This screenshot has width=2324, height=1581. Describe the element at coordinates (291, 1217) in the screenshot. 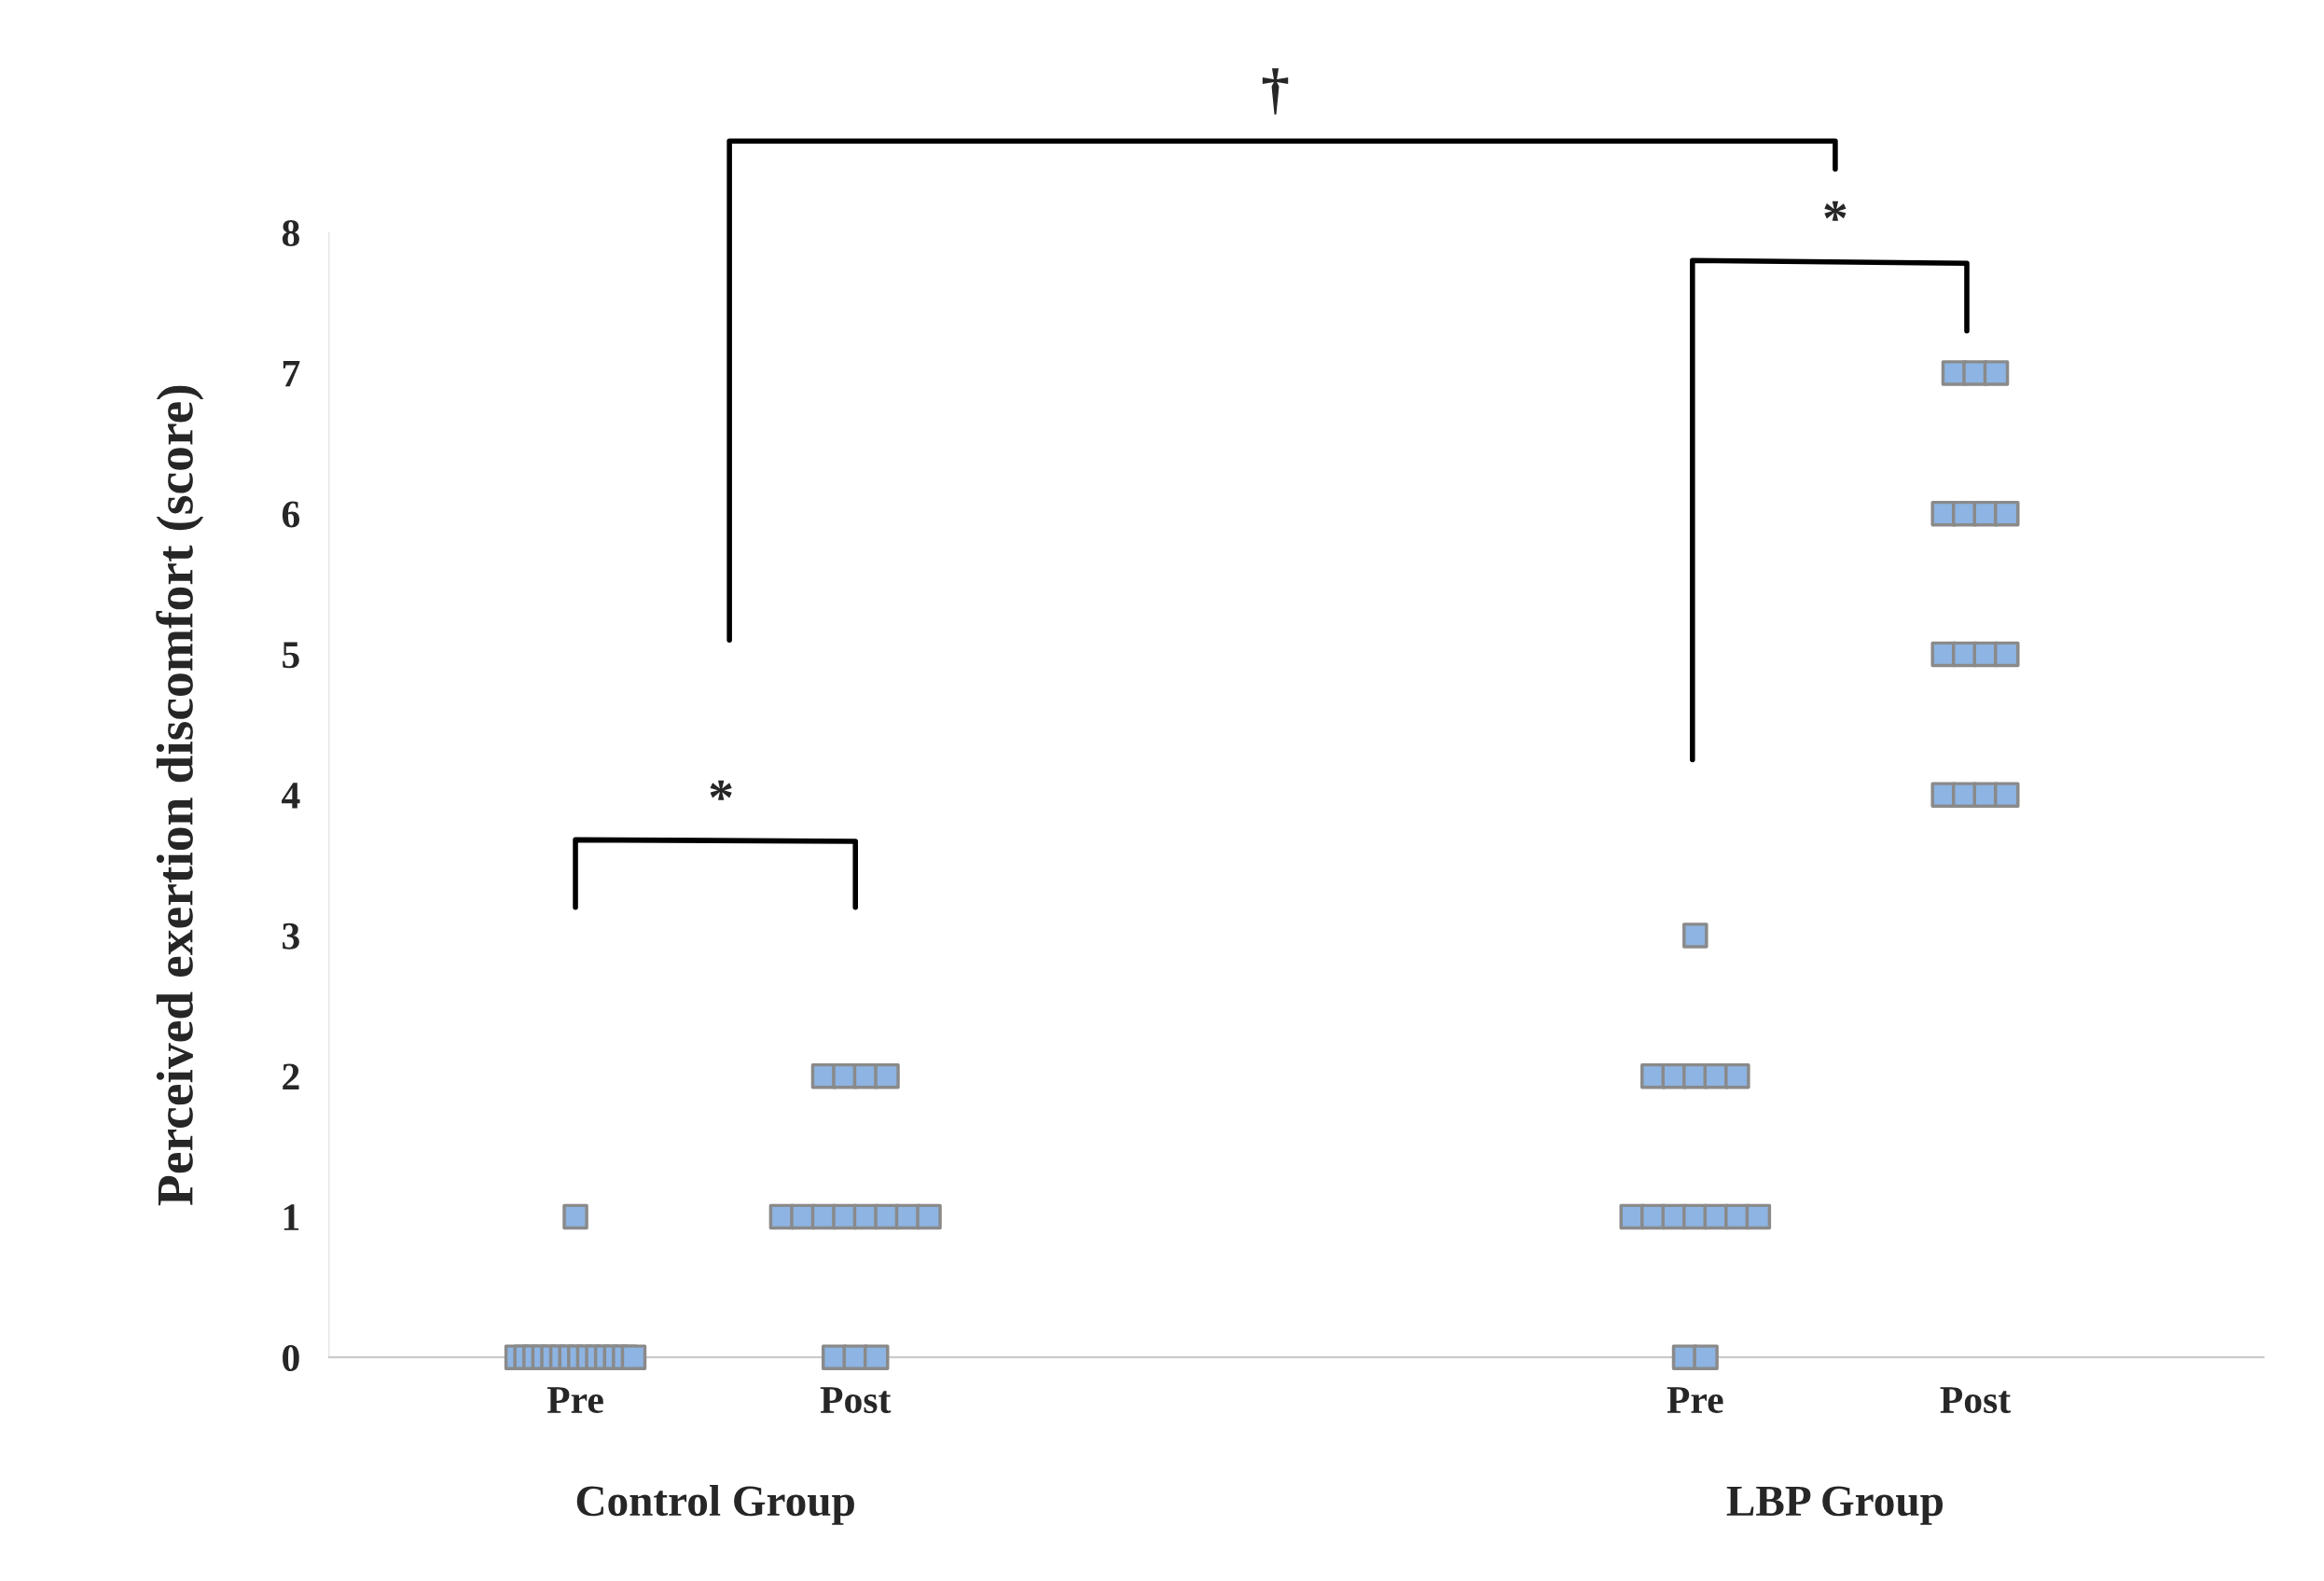

I see `y-tick-label: 1` at that location.